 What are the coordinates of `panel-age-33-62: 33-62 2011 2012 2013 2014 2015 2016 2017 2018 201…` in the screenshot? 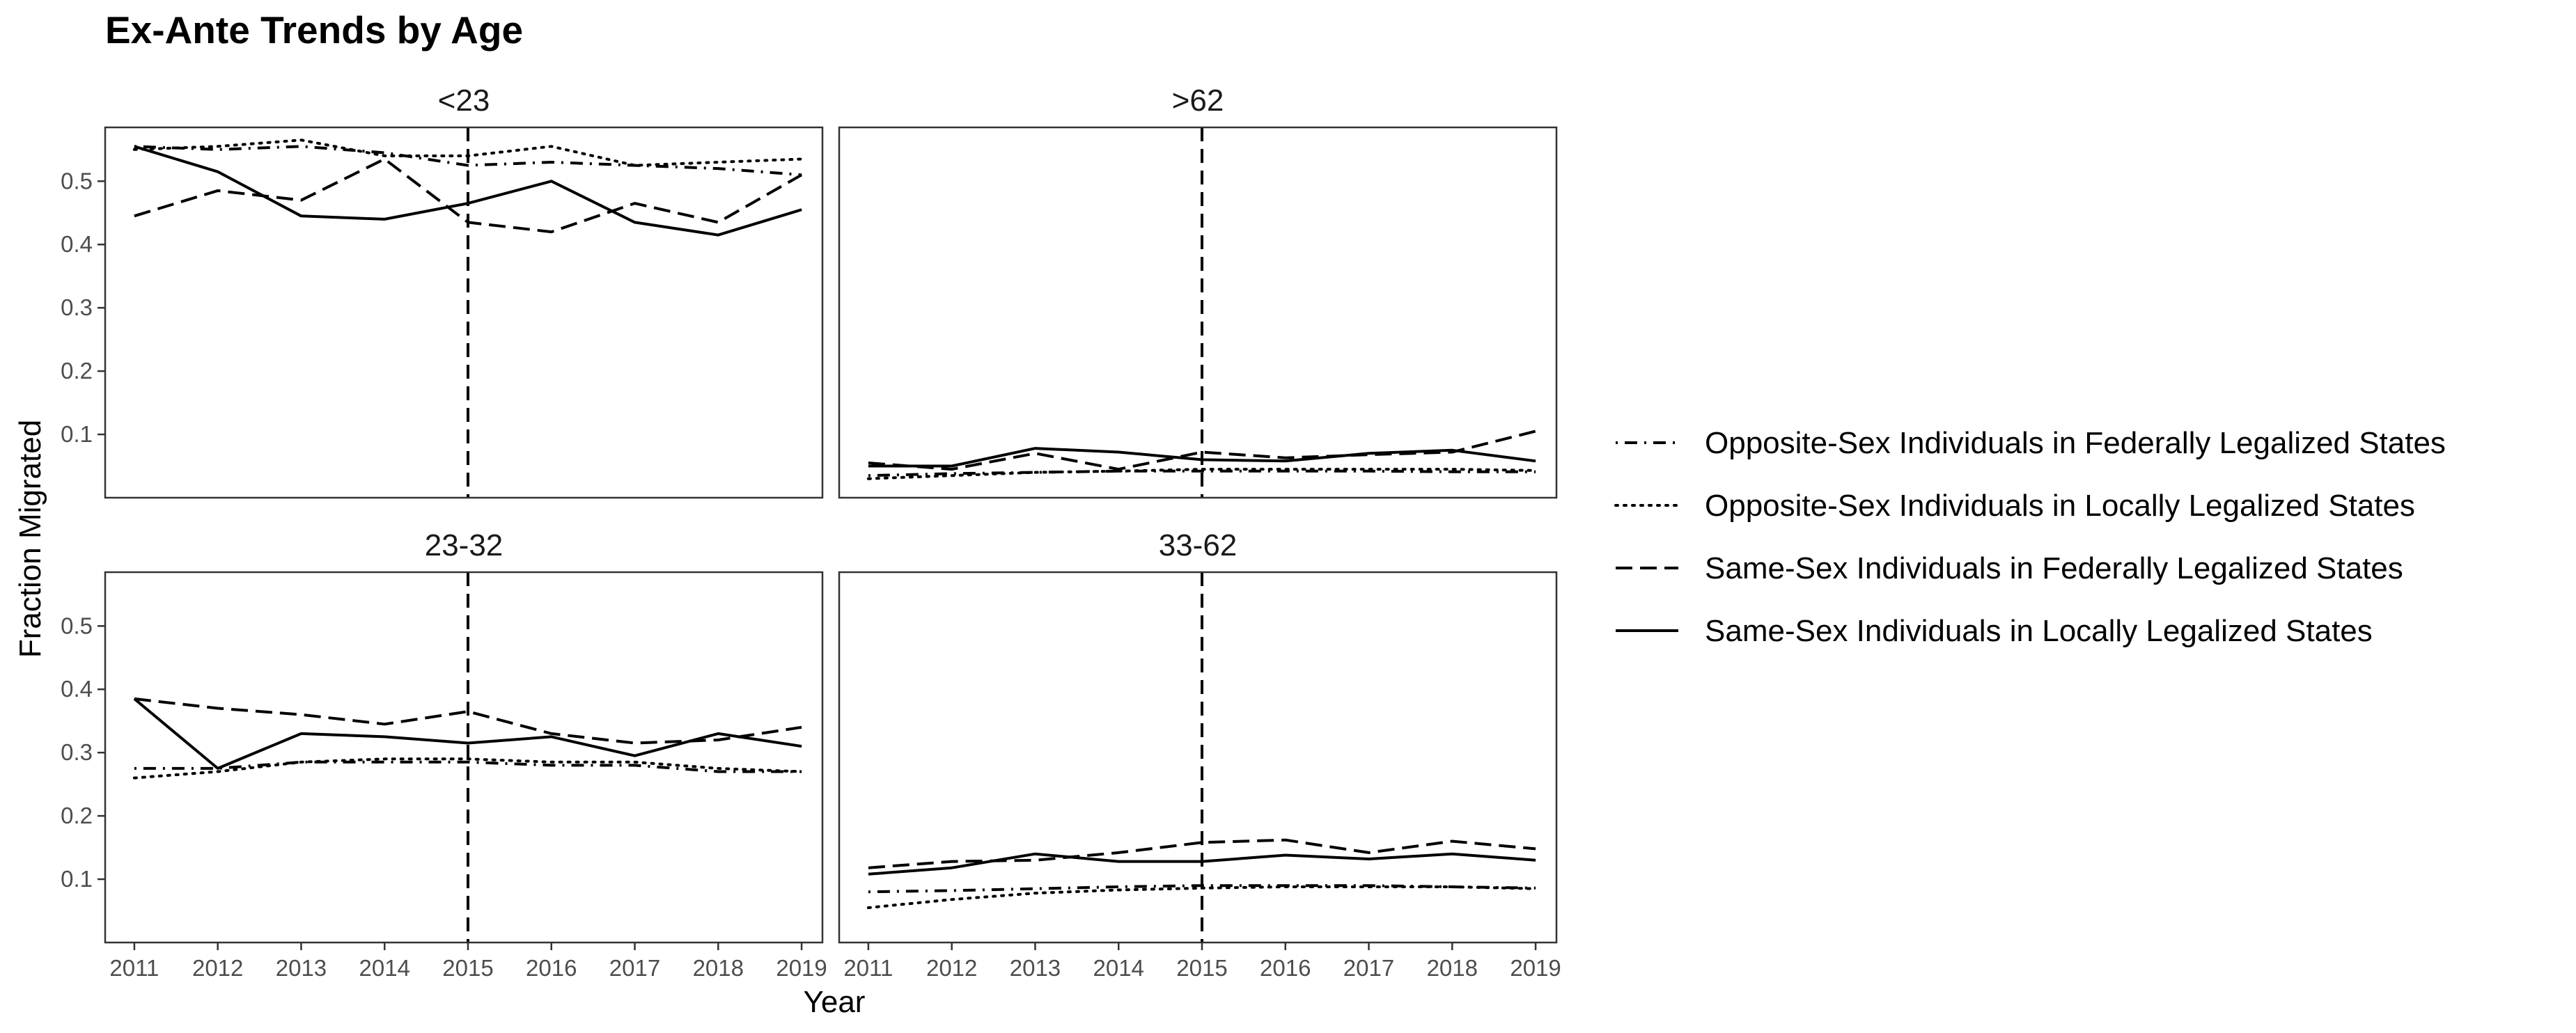 It's located at (1199, 754).